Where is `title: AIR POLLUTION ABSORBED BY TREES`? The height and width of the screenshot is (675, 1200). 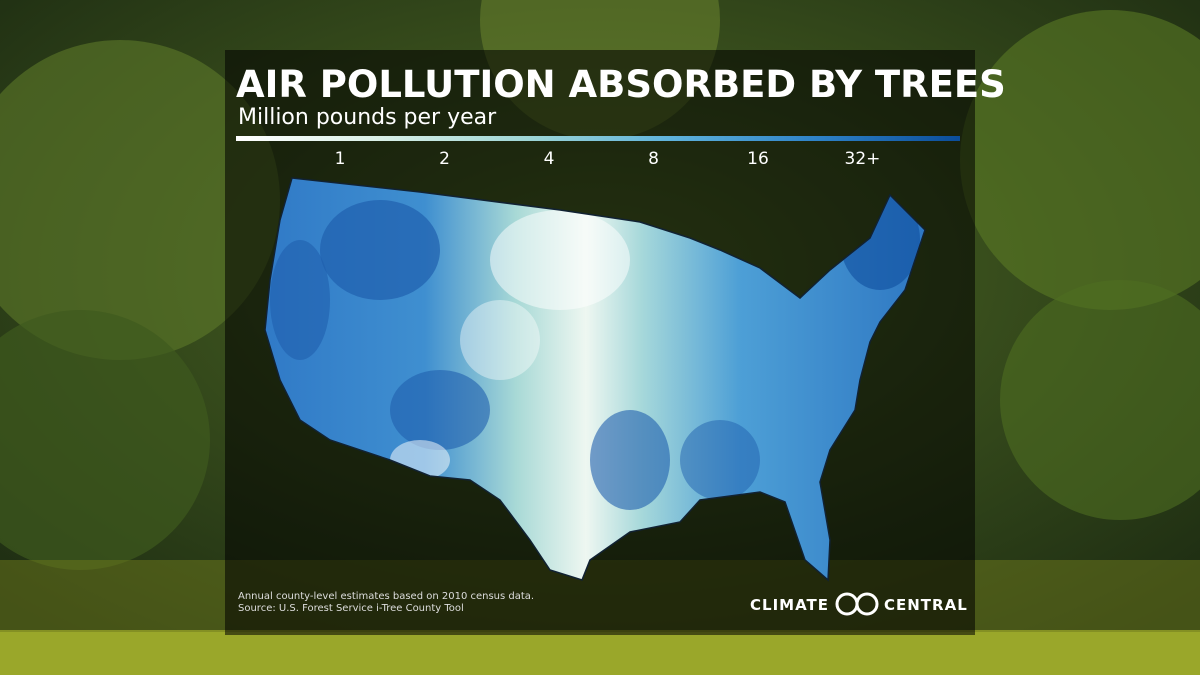 title: AIR POLLUTION ABSORBED BY TREES is located at coordinates (621, 84).